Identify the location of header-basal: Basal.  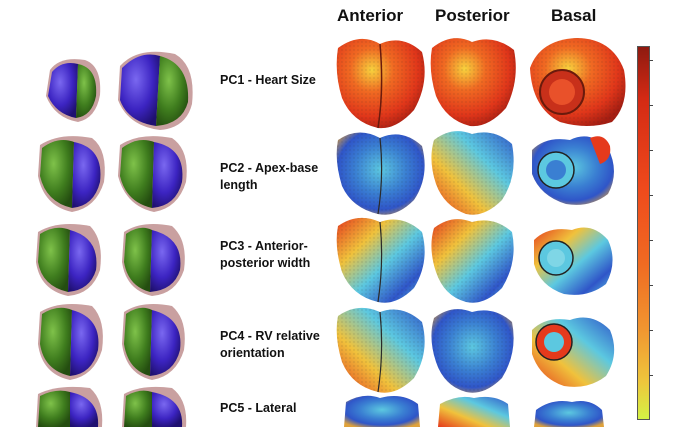
(574, 15).